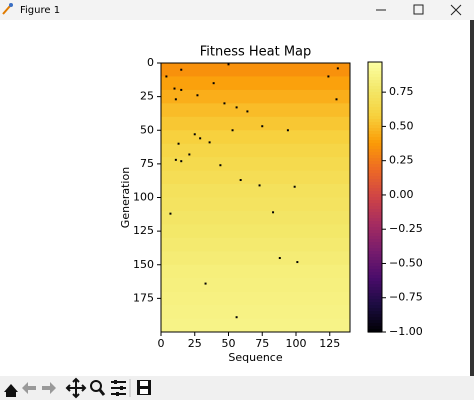 This screenshot has width=474, height=400. Describe the element at coordinates (406, 262) in the screenshot. I see `colorbar-tick-label: −0.50` at that location.